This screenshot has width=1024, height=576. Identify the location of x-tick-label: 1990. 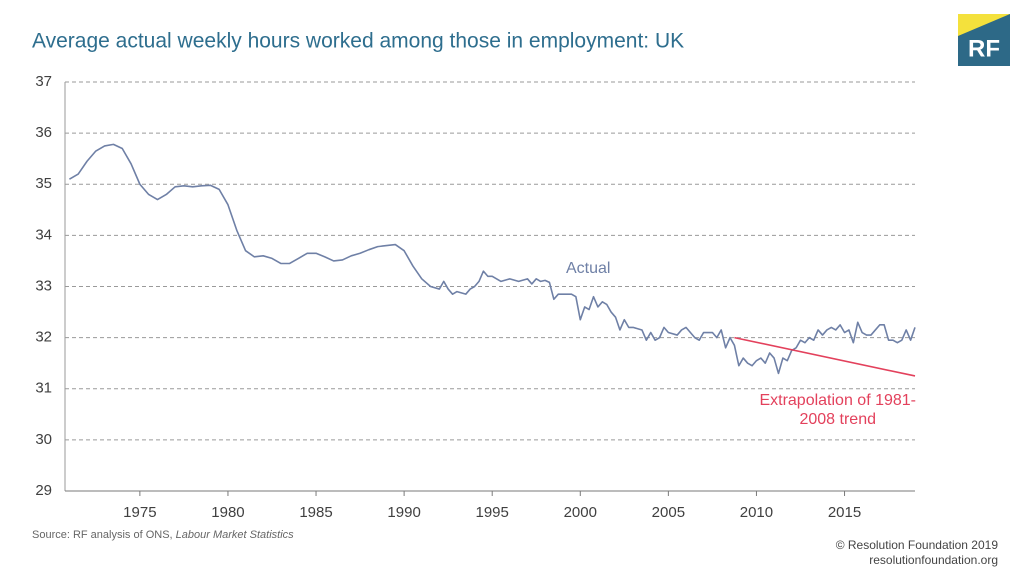
(403, 512).